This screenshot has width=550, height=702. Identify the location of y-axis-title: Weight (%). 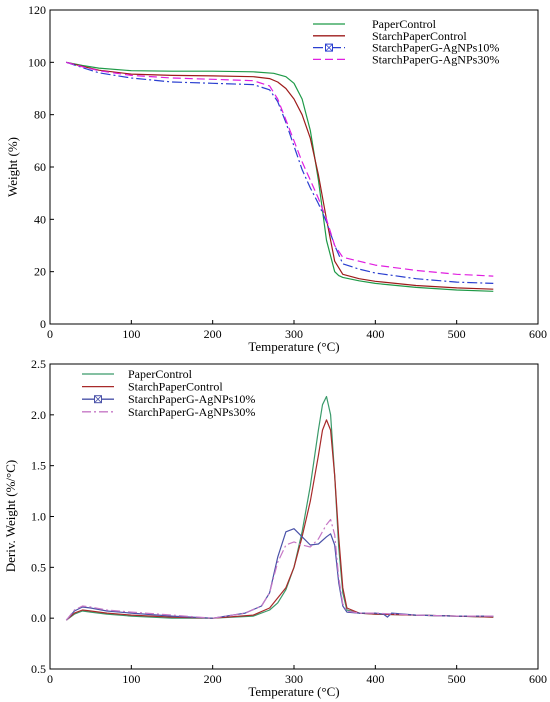
(12, 167).